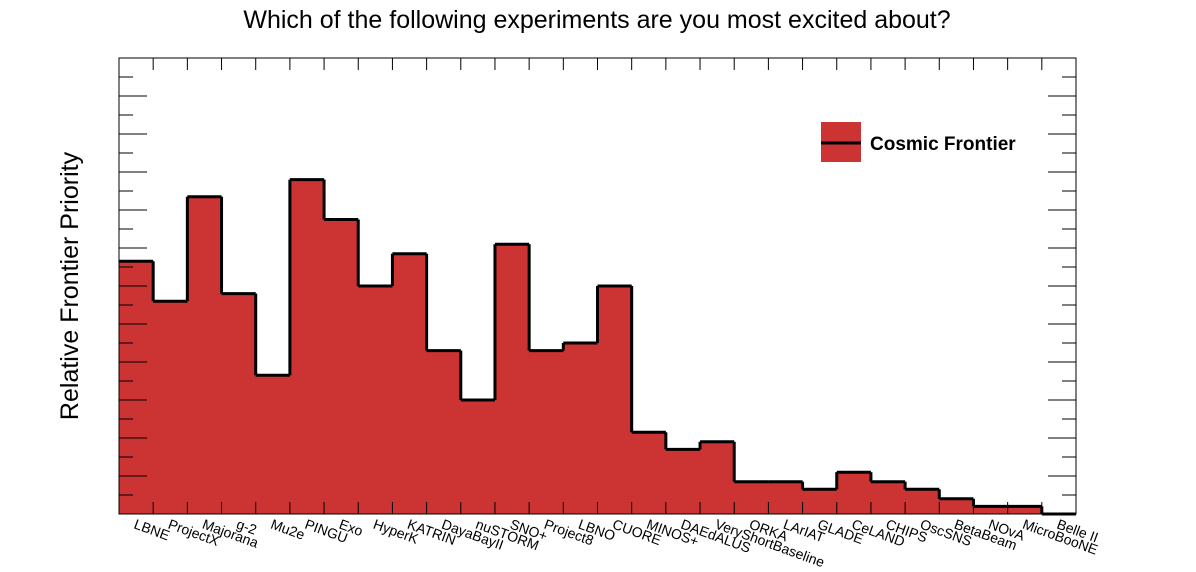  What do you see at coordinates (351, 527) in the screenshot?
I see `x-tick-label: Exo` at bounding box center [351, 527].